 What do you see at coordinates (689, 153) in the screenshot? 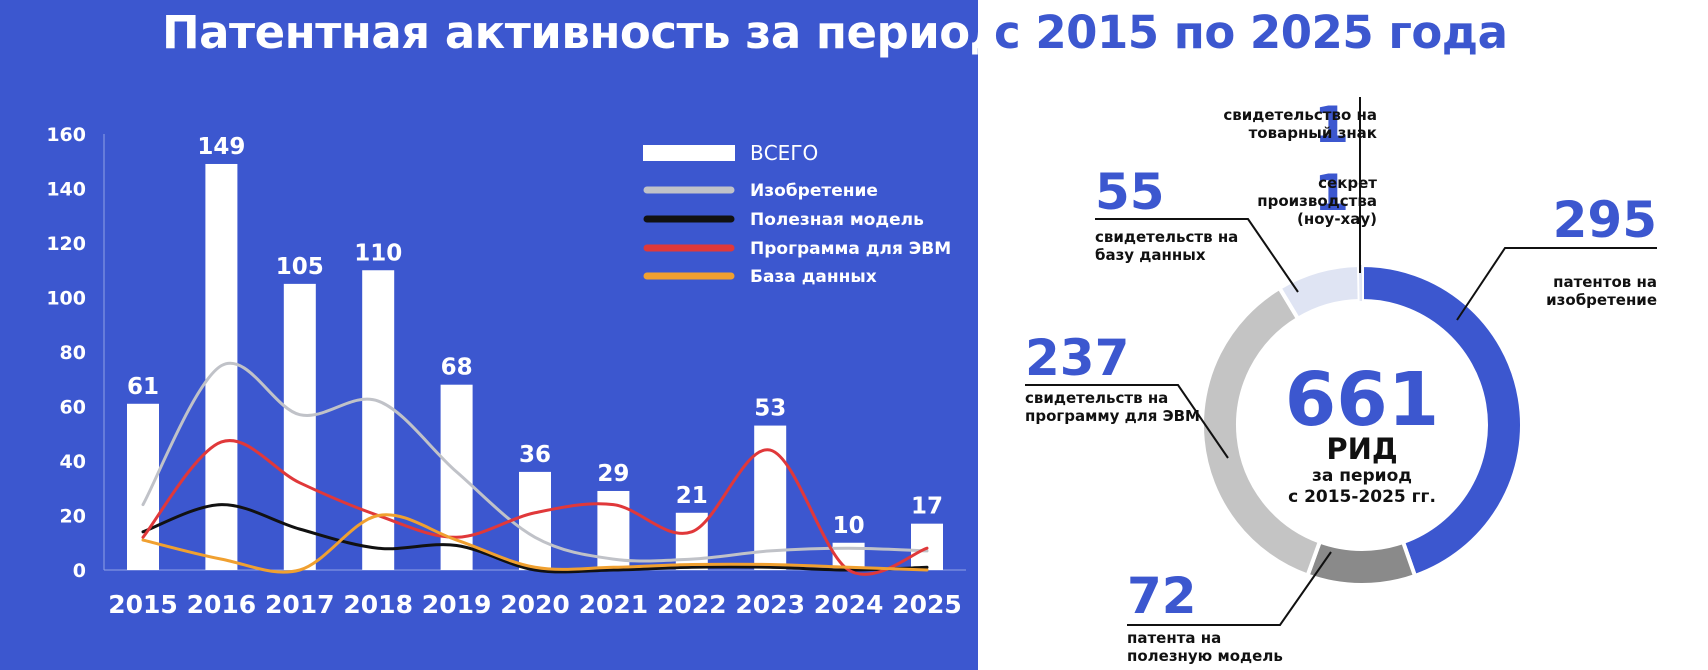
I see `legend-swatch-total` at bounding box center [689, 153].